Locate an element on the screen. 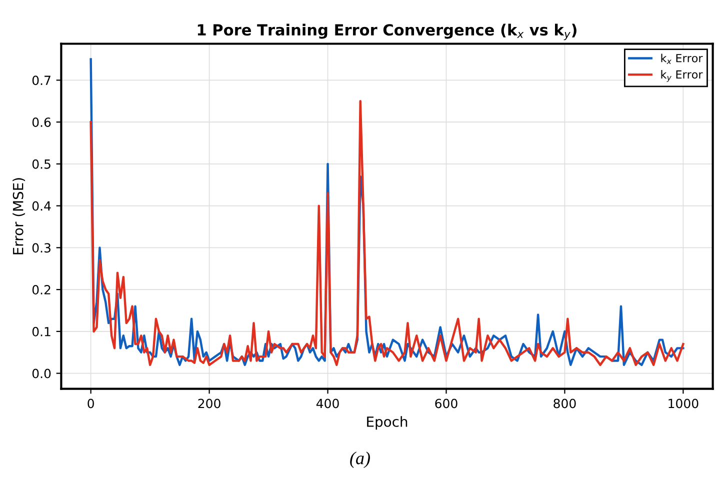  y-tick-label: 0.2 is located at coordinates (41, 289).